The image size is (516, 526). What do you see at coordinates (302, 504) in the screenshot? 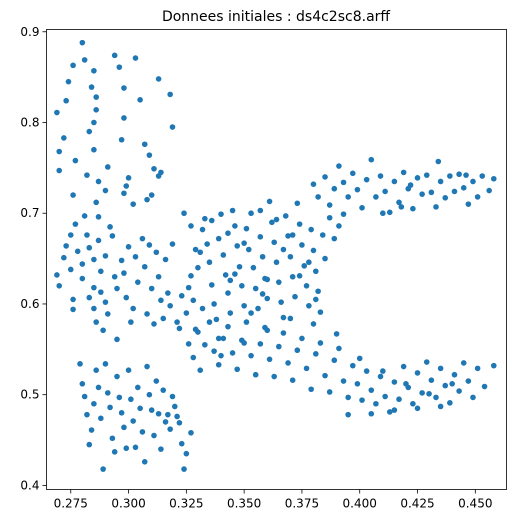
I see `x-tick-label: 0.375` at bounding box center [302, 504].